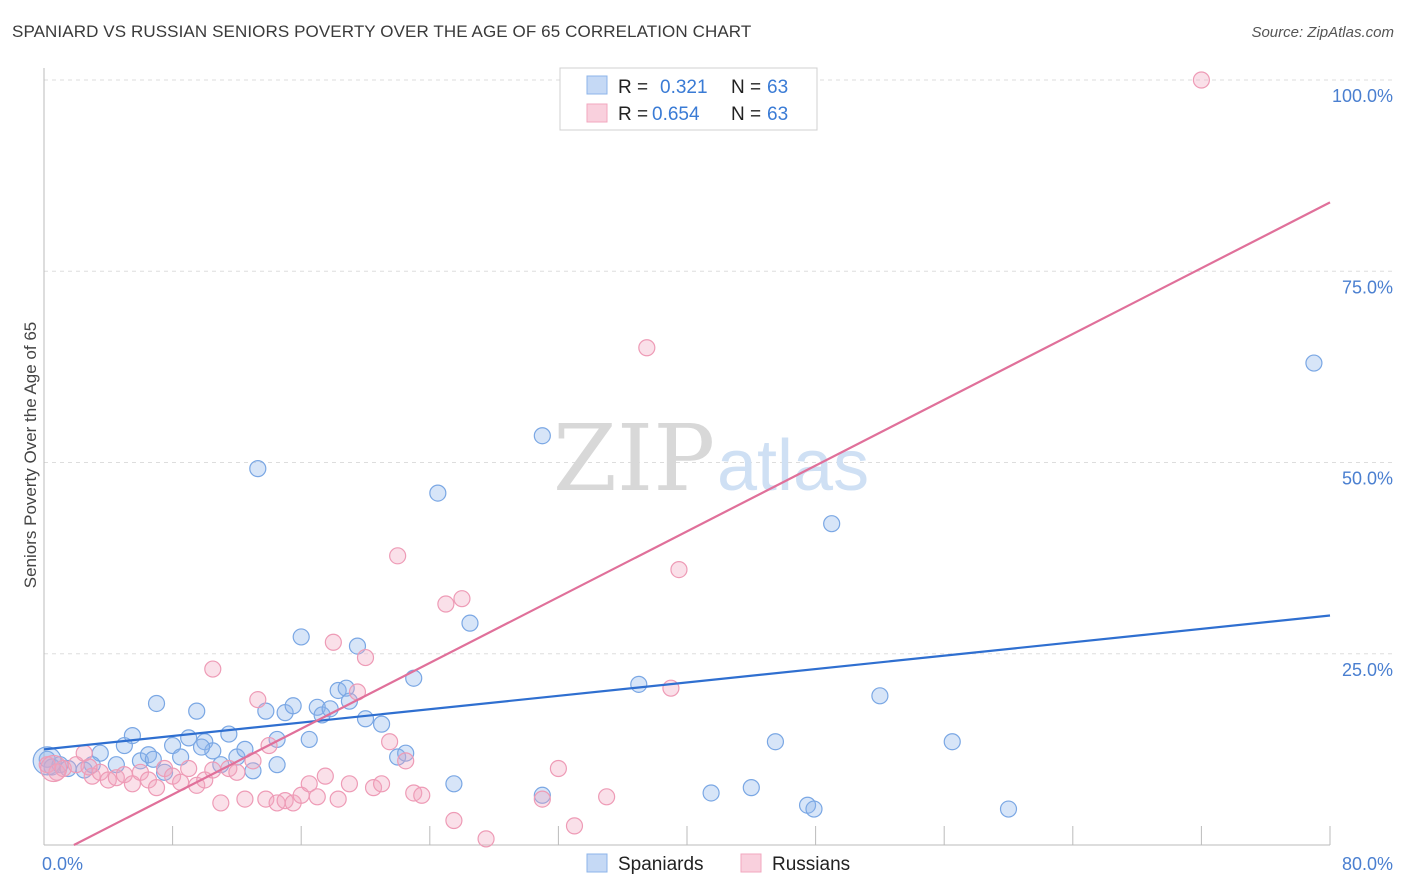 This screenshot has width=1406, height=892. I want to click on watermark-atlas: atlas, so click(793, 466).